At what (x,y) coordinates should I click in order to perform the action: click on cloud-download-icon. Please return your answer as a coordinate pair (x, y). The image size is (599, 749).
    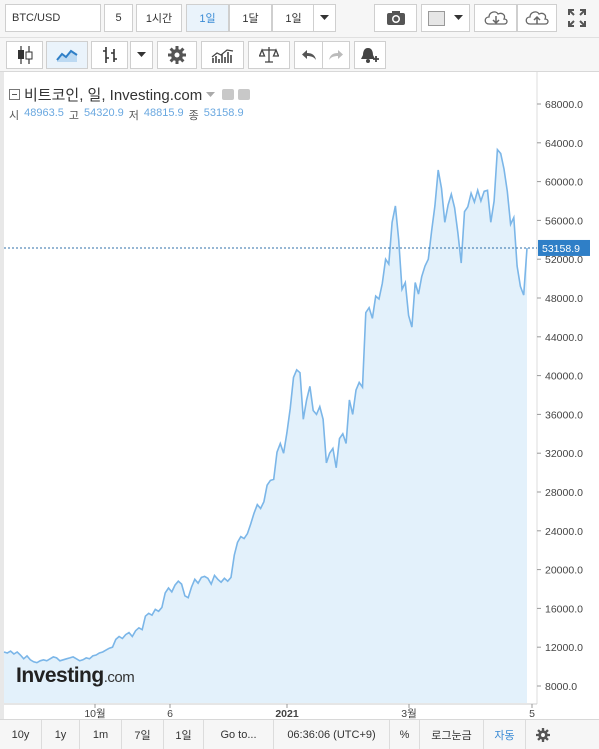
    Looking at the image, I should click on (496, 18).